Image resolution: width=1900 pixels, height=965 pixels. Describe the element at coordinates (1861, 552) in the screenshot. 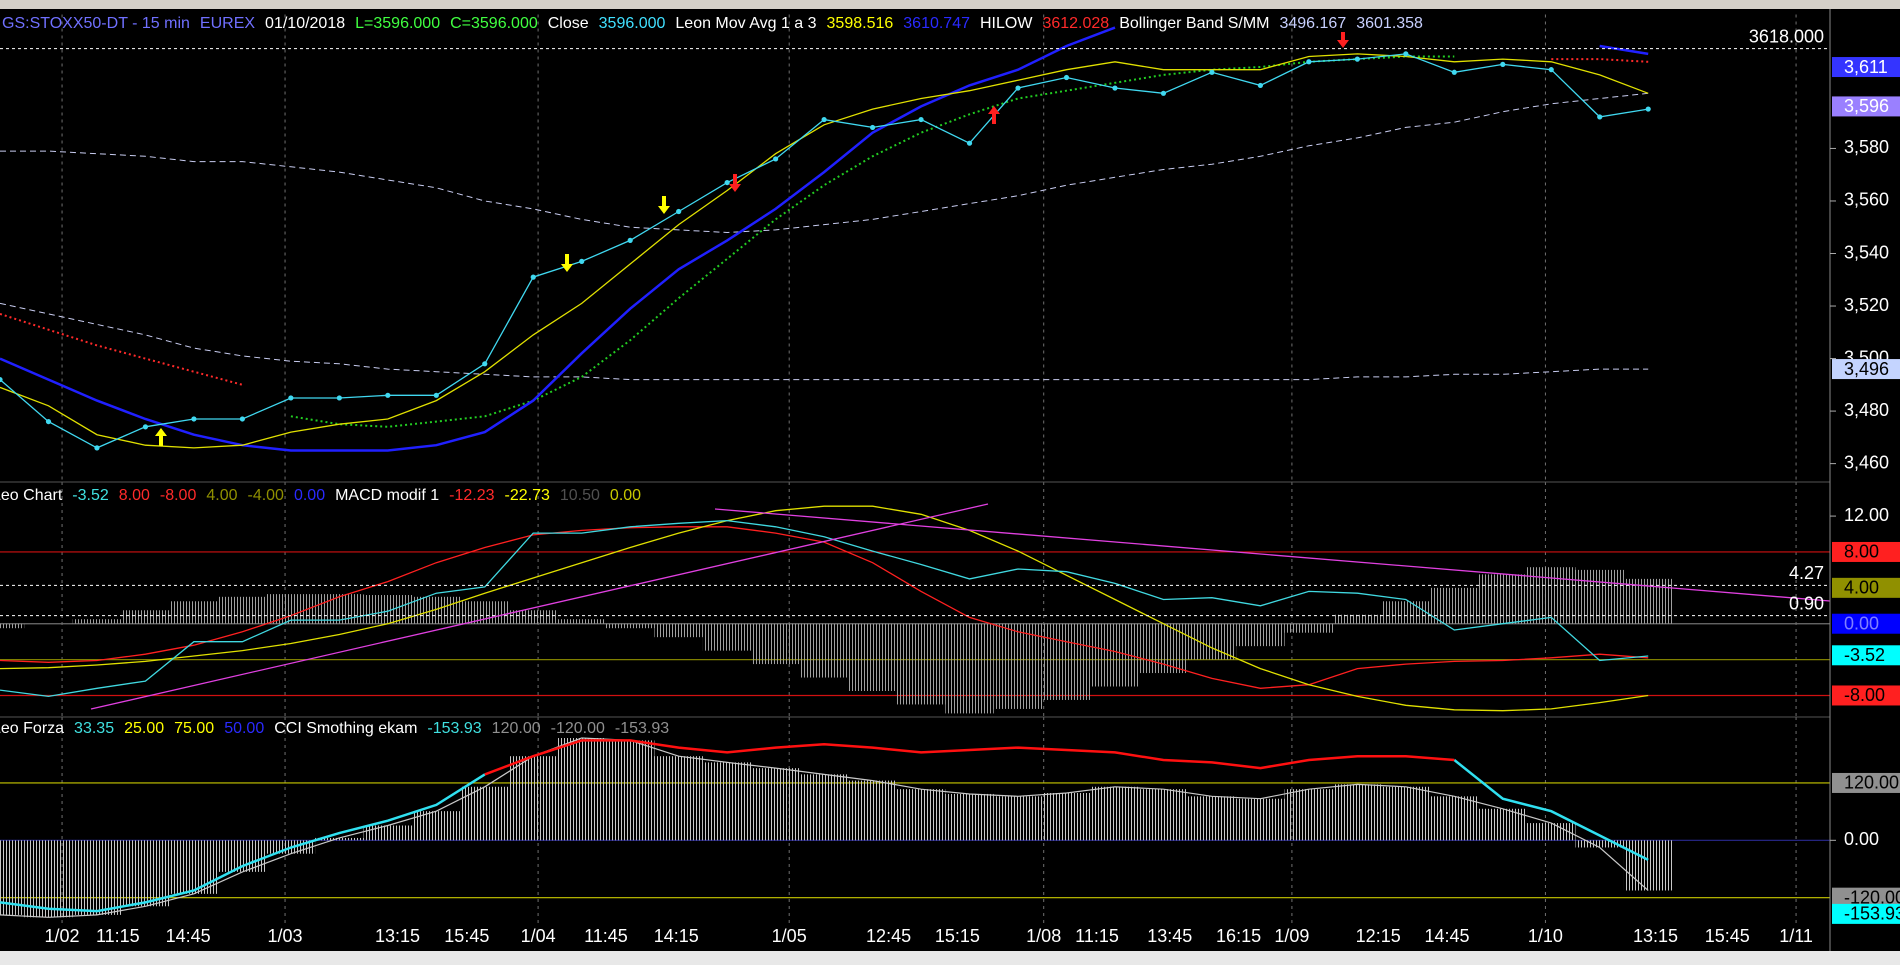

I see `value-box-label: 8.00` at that location.